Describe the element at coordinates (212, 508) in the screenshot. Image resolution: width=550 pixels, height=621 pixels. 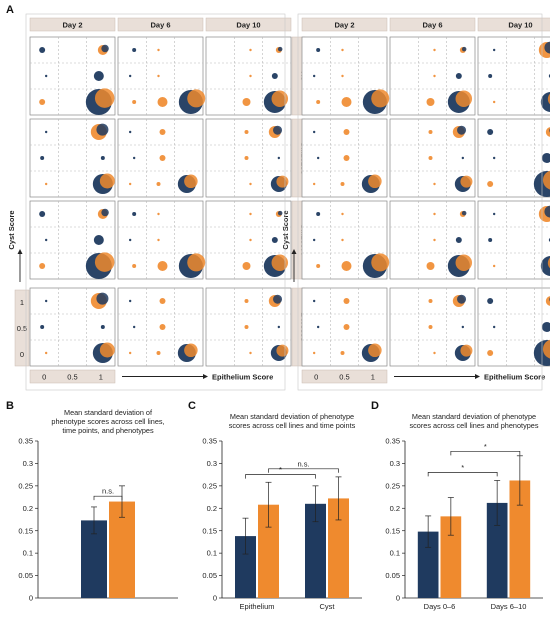
I see `y-tick-label: 0.2` at that location.